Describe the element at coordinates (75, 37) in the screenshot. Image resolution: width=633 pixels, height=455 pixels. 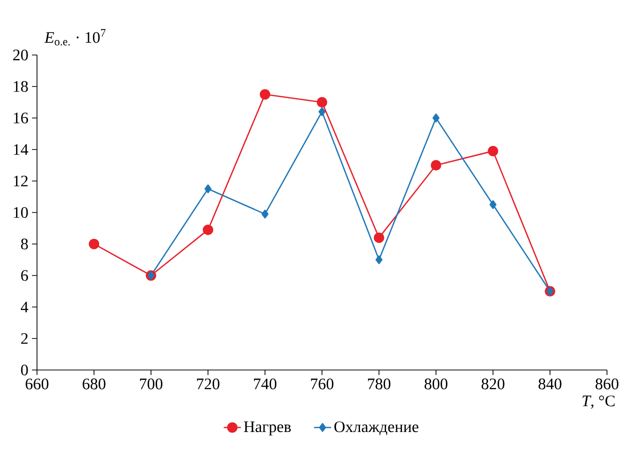
I see `y-axis-title: E$_{о.е.}$ · 10$^{7}$` at that location.